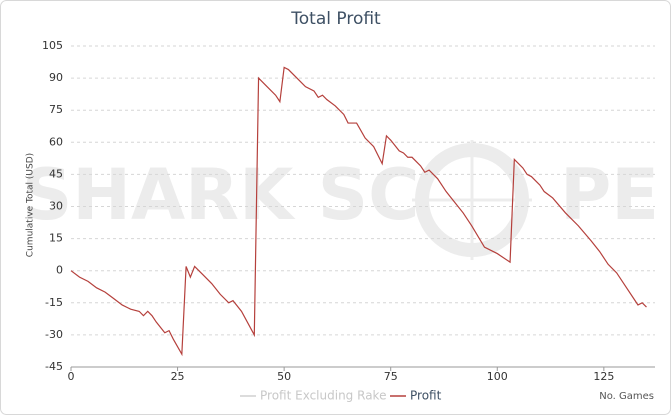 This screenshot has width=672, height=416. Describe the element at coordinates (56, 141) in the screenshot. I see `y-tick-label: 60` at that location.